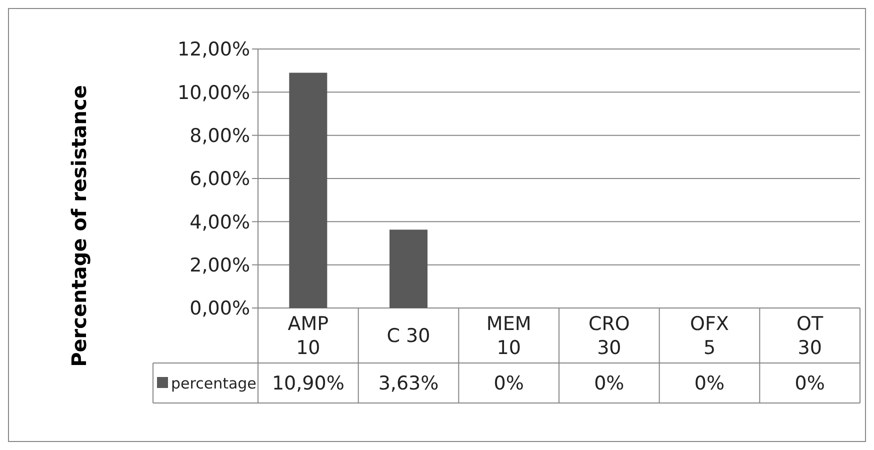  Describe the element at coordinates (709, 336) in the screenshot. I see `x-tick-label: OFX 5` at that location.